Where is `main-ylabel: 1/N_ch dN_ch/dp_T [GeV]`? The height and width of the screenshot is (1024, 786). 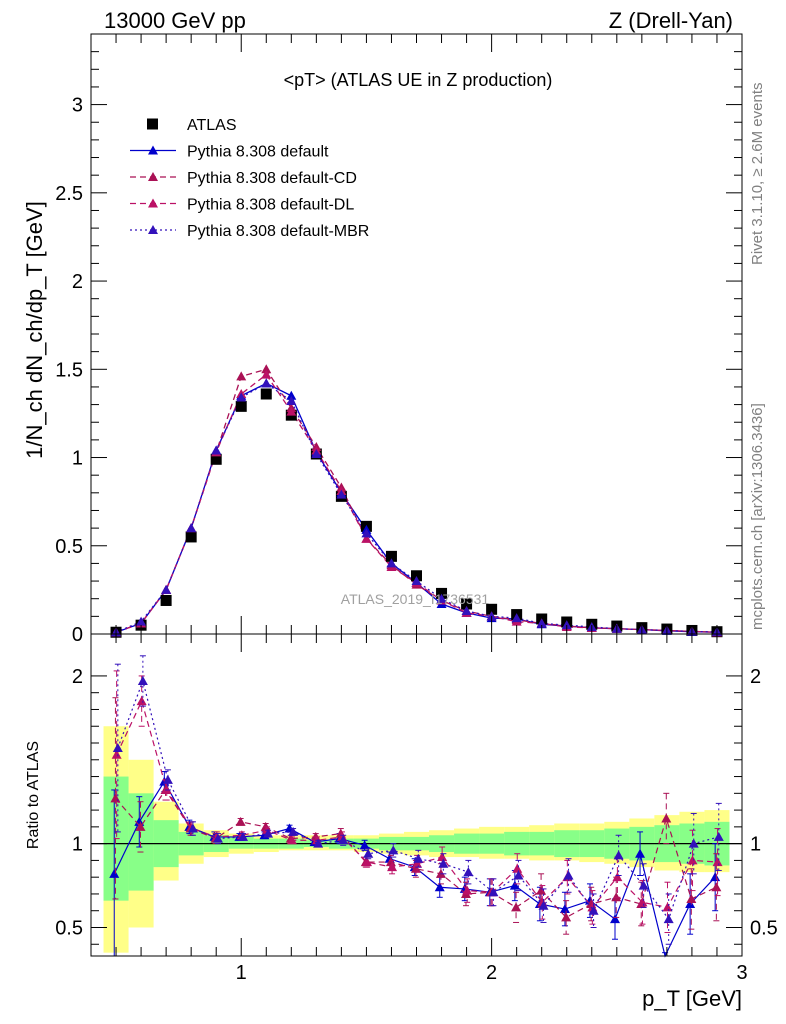
main-ylabel: 1/N_ch dN_ch/dp_T [GeV] is located at coordinates (34, 330).